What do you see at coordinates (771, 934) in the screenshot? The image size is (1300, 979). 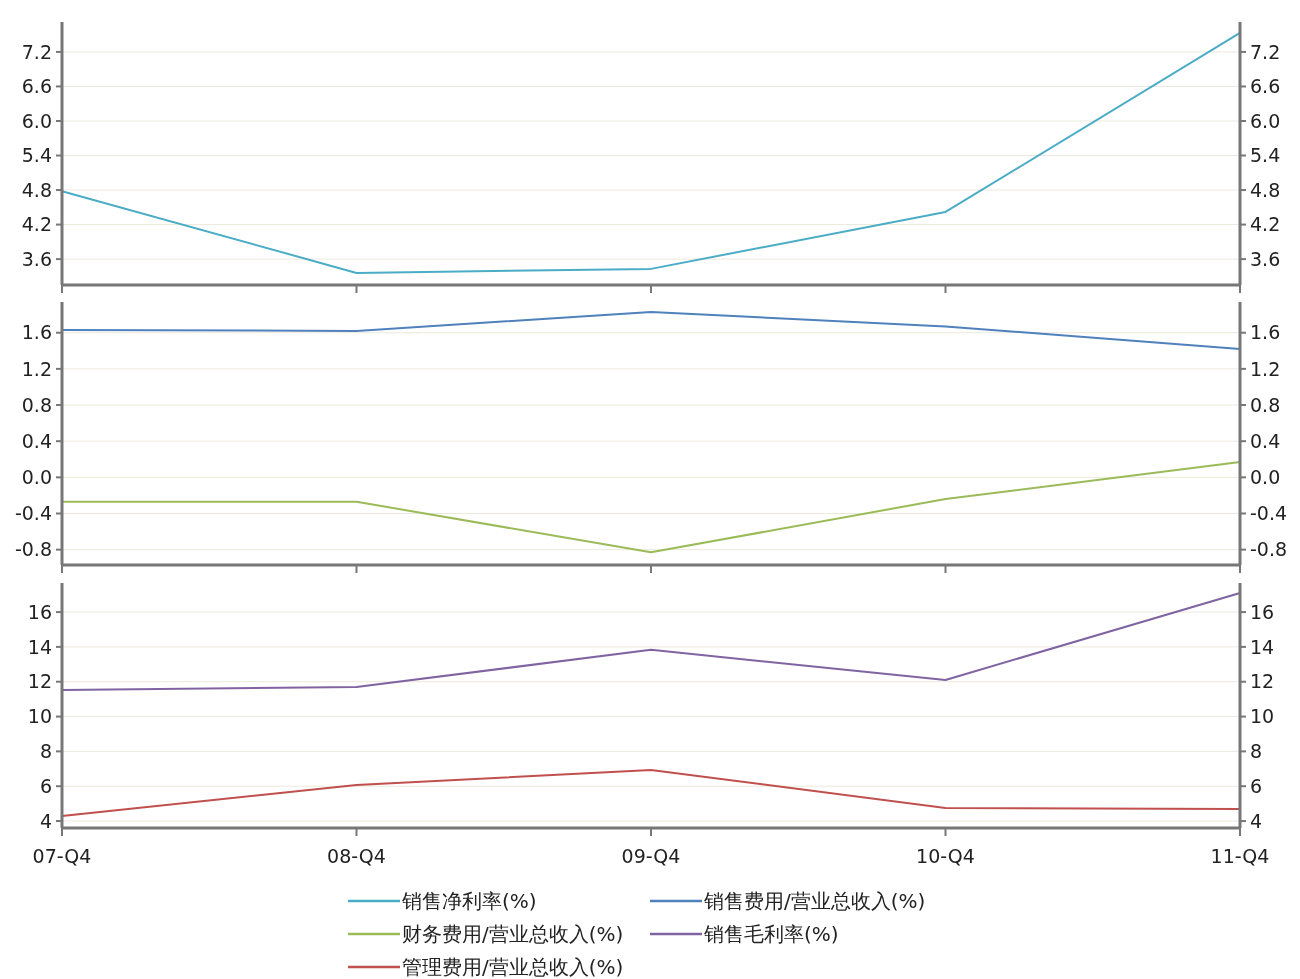 I see `legend-label: 销售毛利率(%)` at bounding box center [771, 934].